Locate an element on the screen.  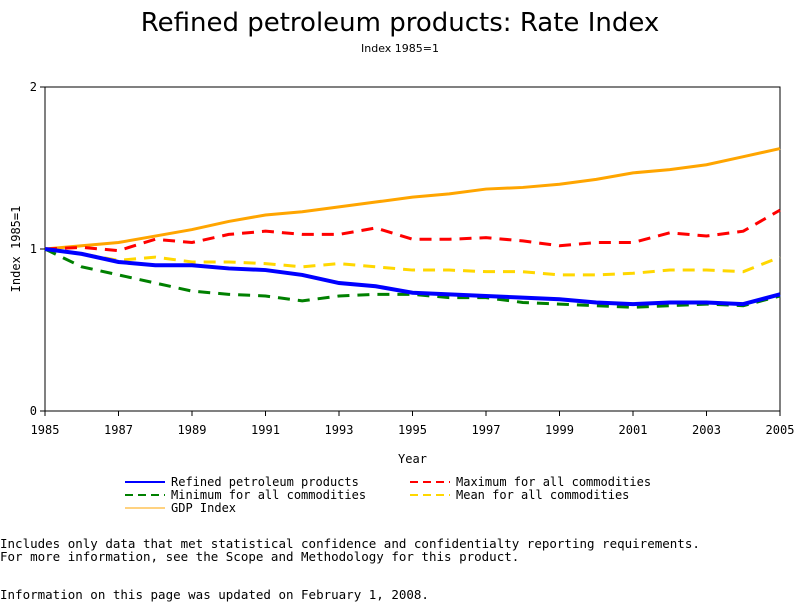
x-tick-label: 1995 is located at coordinates (412, 430).